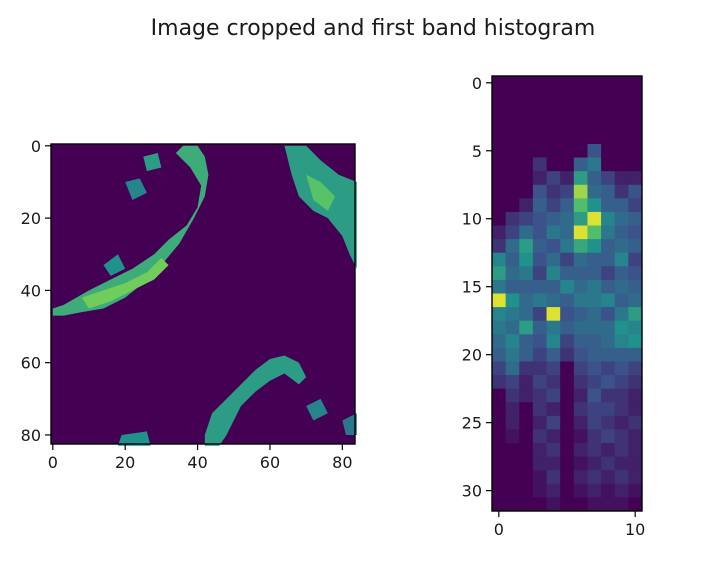 This screenshot has height=562, width=708. What do you see at coordinates (472, 287) in the screenshot?
I see `right-y-tick-label: 15` at bounding box center [472, 287].